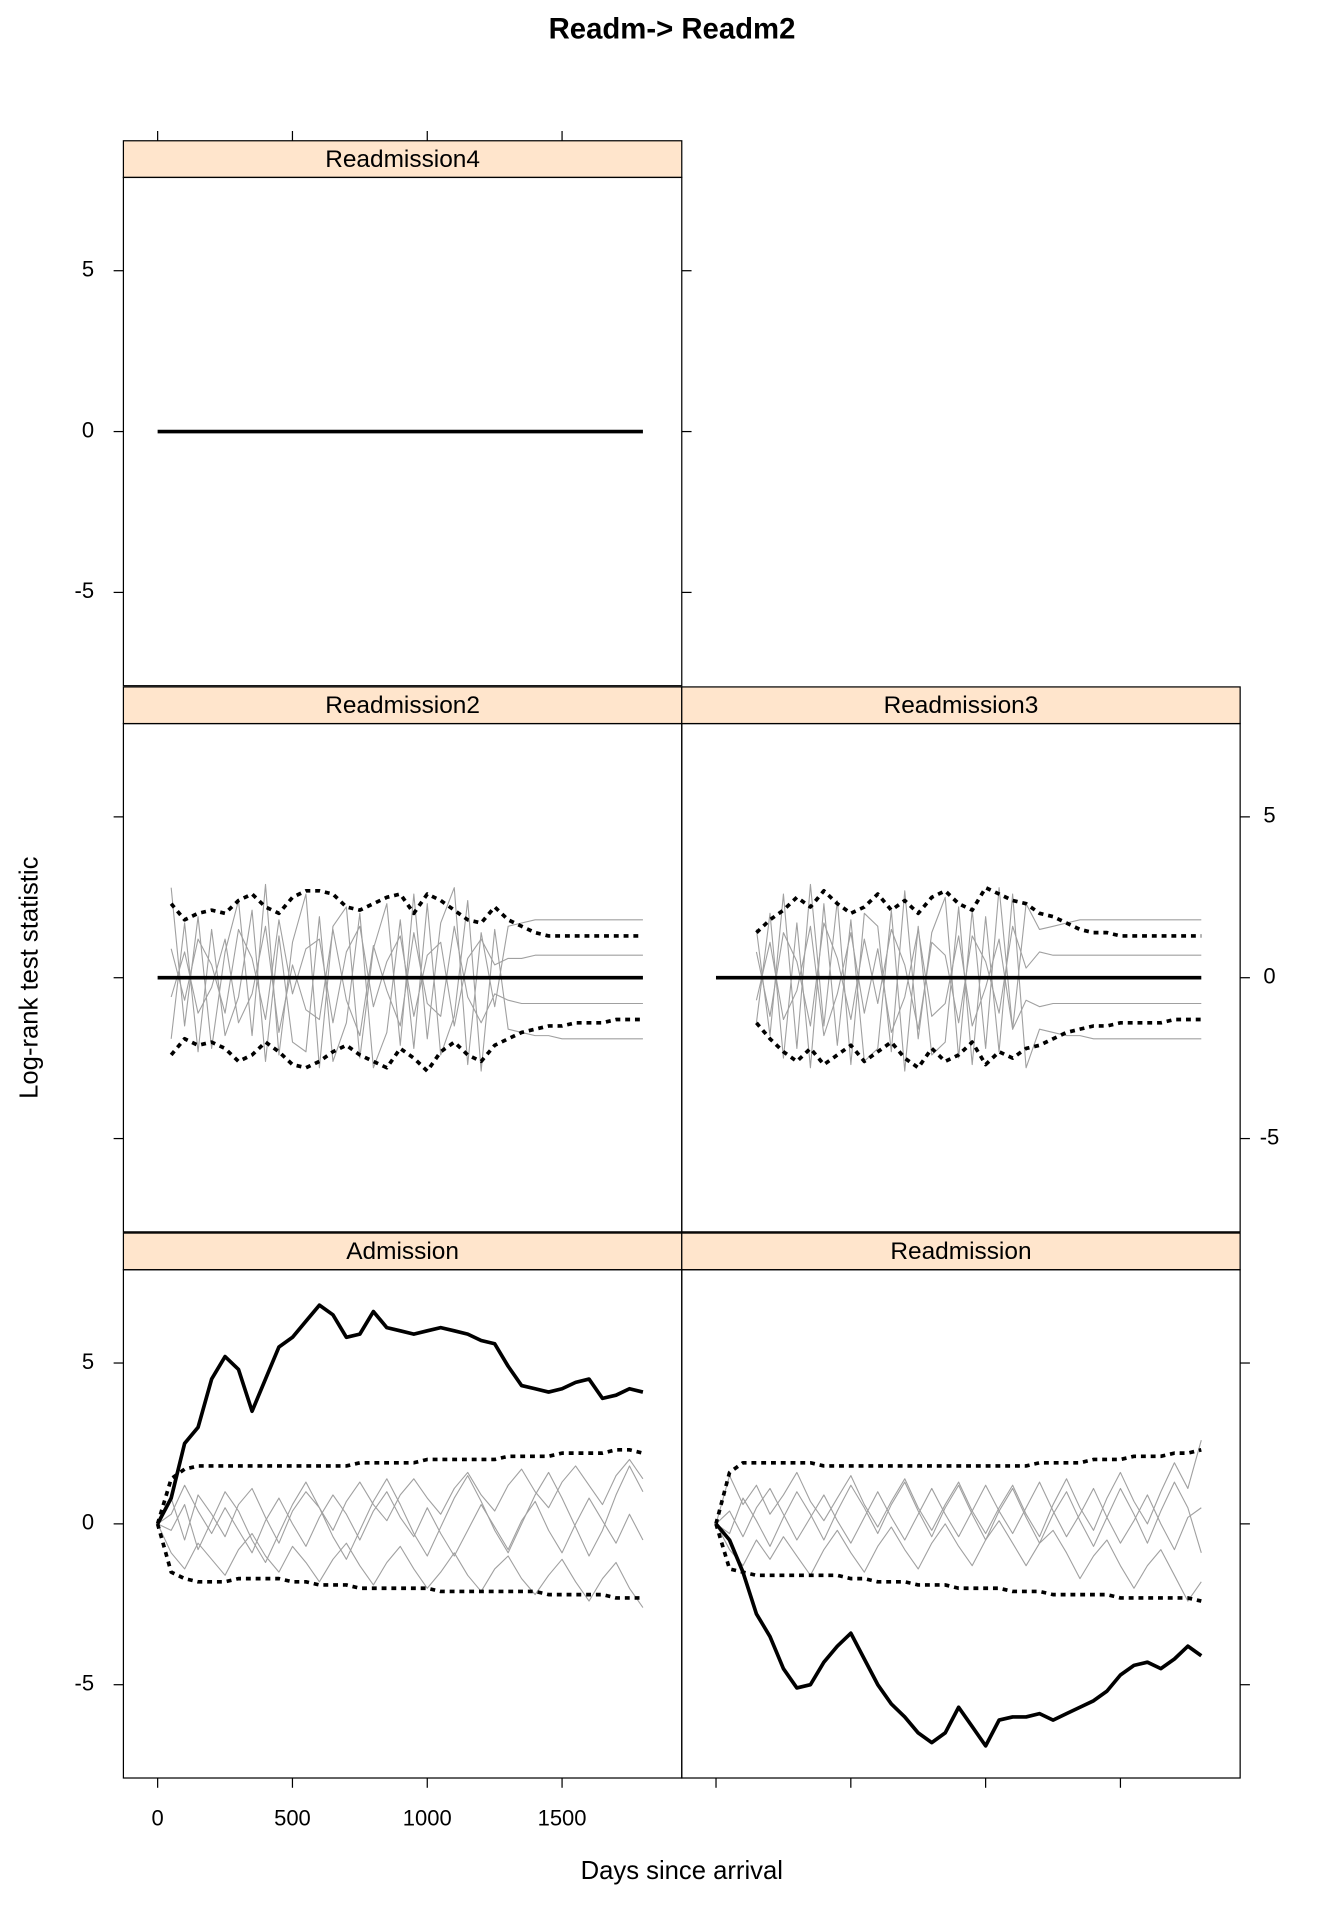 The height and width of the screenshot is (1920, 1344). I want to click on x-tick-label: 0, so click(158, 1817).